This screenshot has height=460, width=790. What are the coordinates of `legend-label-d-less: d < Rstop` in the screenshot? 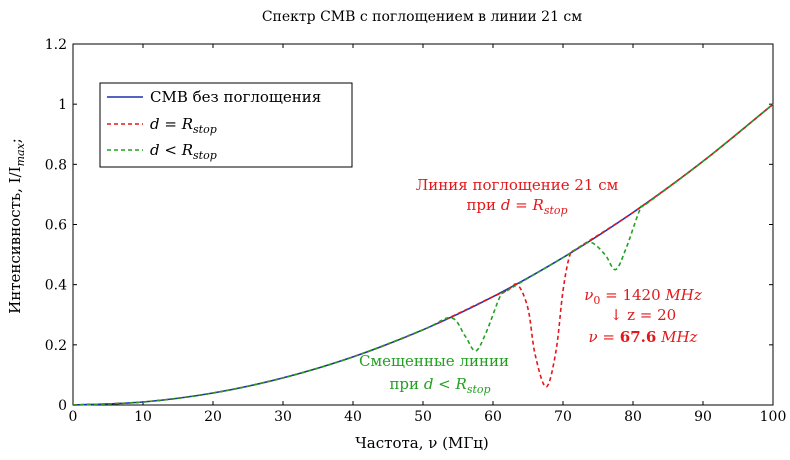 It's located at (183, 151).